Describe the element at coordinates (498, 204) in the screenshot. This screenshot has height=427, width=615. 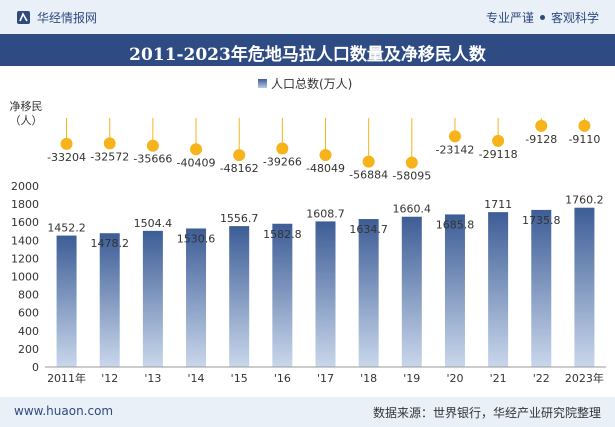
I see `bar-value-label: 1711` at that location.